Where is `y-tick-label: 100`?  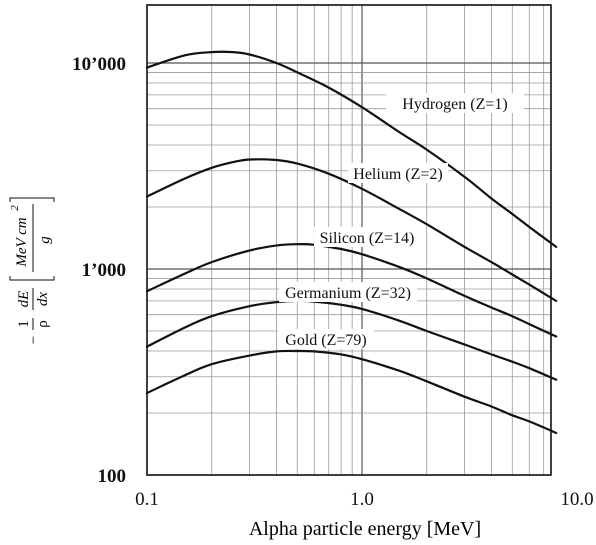 y-tick-label: 100 is located at coordinates (112, 476).